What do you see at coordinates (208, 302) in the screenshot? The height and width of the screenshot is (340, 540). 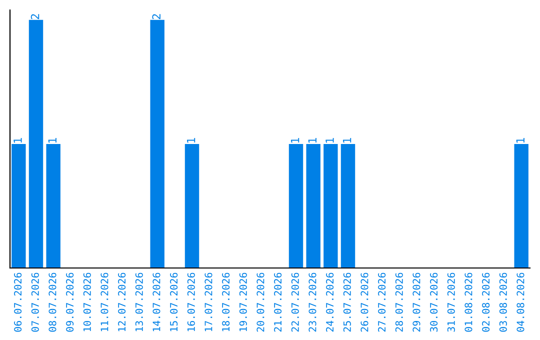 I see `x-tick-label: 17.07.2026` at bounding box center [208, 302].